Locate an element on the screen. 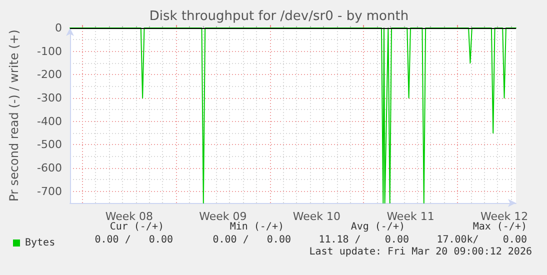  y-tick-label: 0 is located at coordinates (58, 28).